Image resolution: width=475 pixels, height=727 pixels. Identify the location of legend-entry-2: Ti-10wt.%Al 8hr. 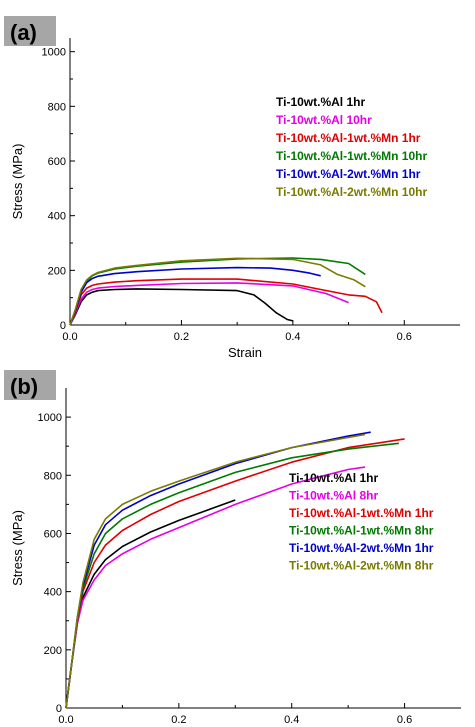
(333, 496).